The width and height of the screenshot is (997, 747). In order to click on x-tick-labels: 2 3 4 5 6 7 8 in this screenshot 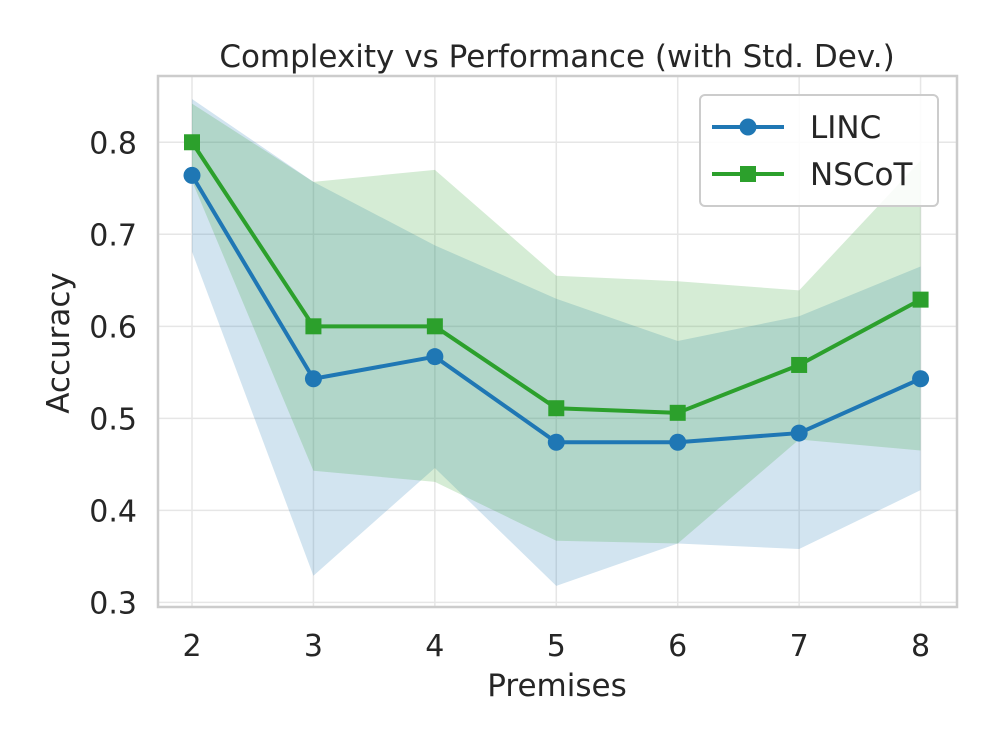, I will do `click(556, 646)`.